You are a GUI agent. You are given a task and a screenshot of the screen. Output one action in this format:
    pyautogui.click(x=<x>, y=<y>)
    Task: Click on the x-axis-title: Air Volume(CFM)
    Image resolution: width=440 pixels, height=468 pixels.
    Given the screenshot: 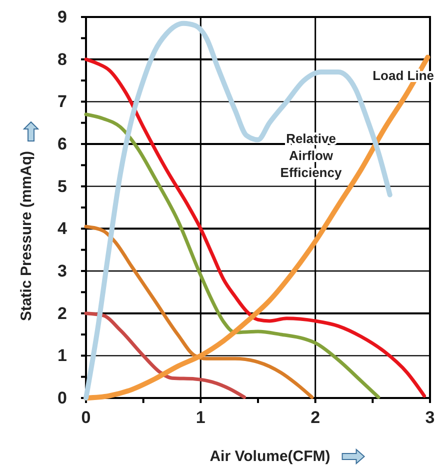 What is the action you would take?
    pyautogui.click(x=270, y=456)
    